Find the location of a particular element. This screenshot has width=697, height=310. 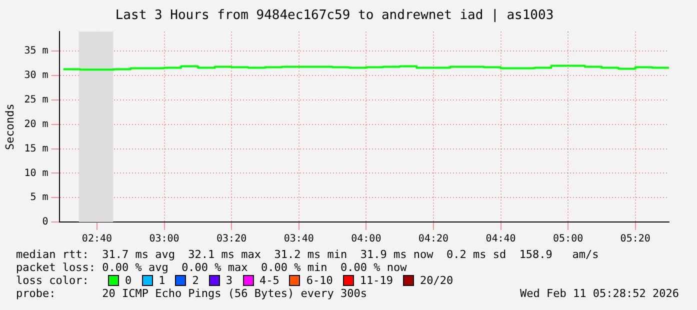

text: probe: 20 ICMP Echo Pings (56 Bytes) every 300s is located at coordinates (191, 293).